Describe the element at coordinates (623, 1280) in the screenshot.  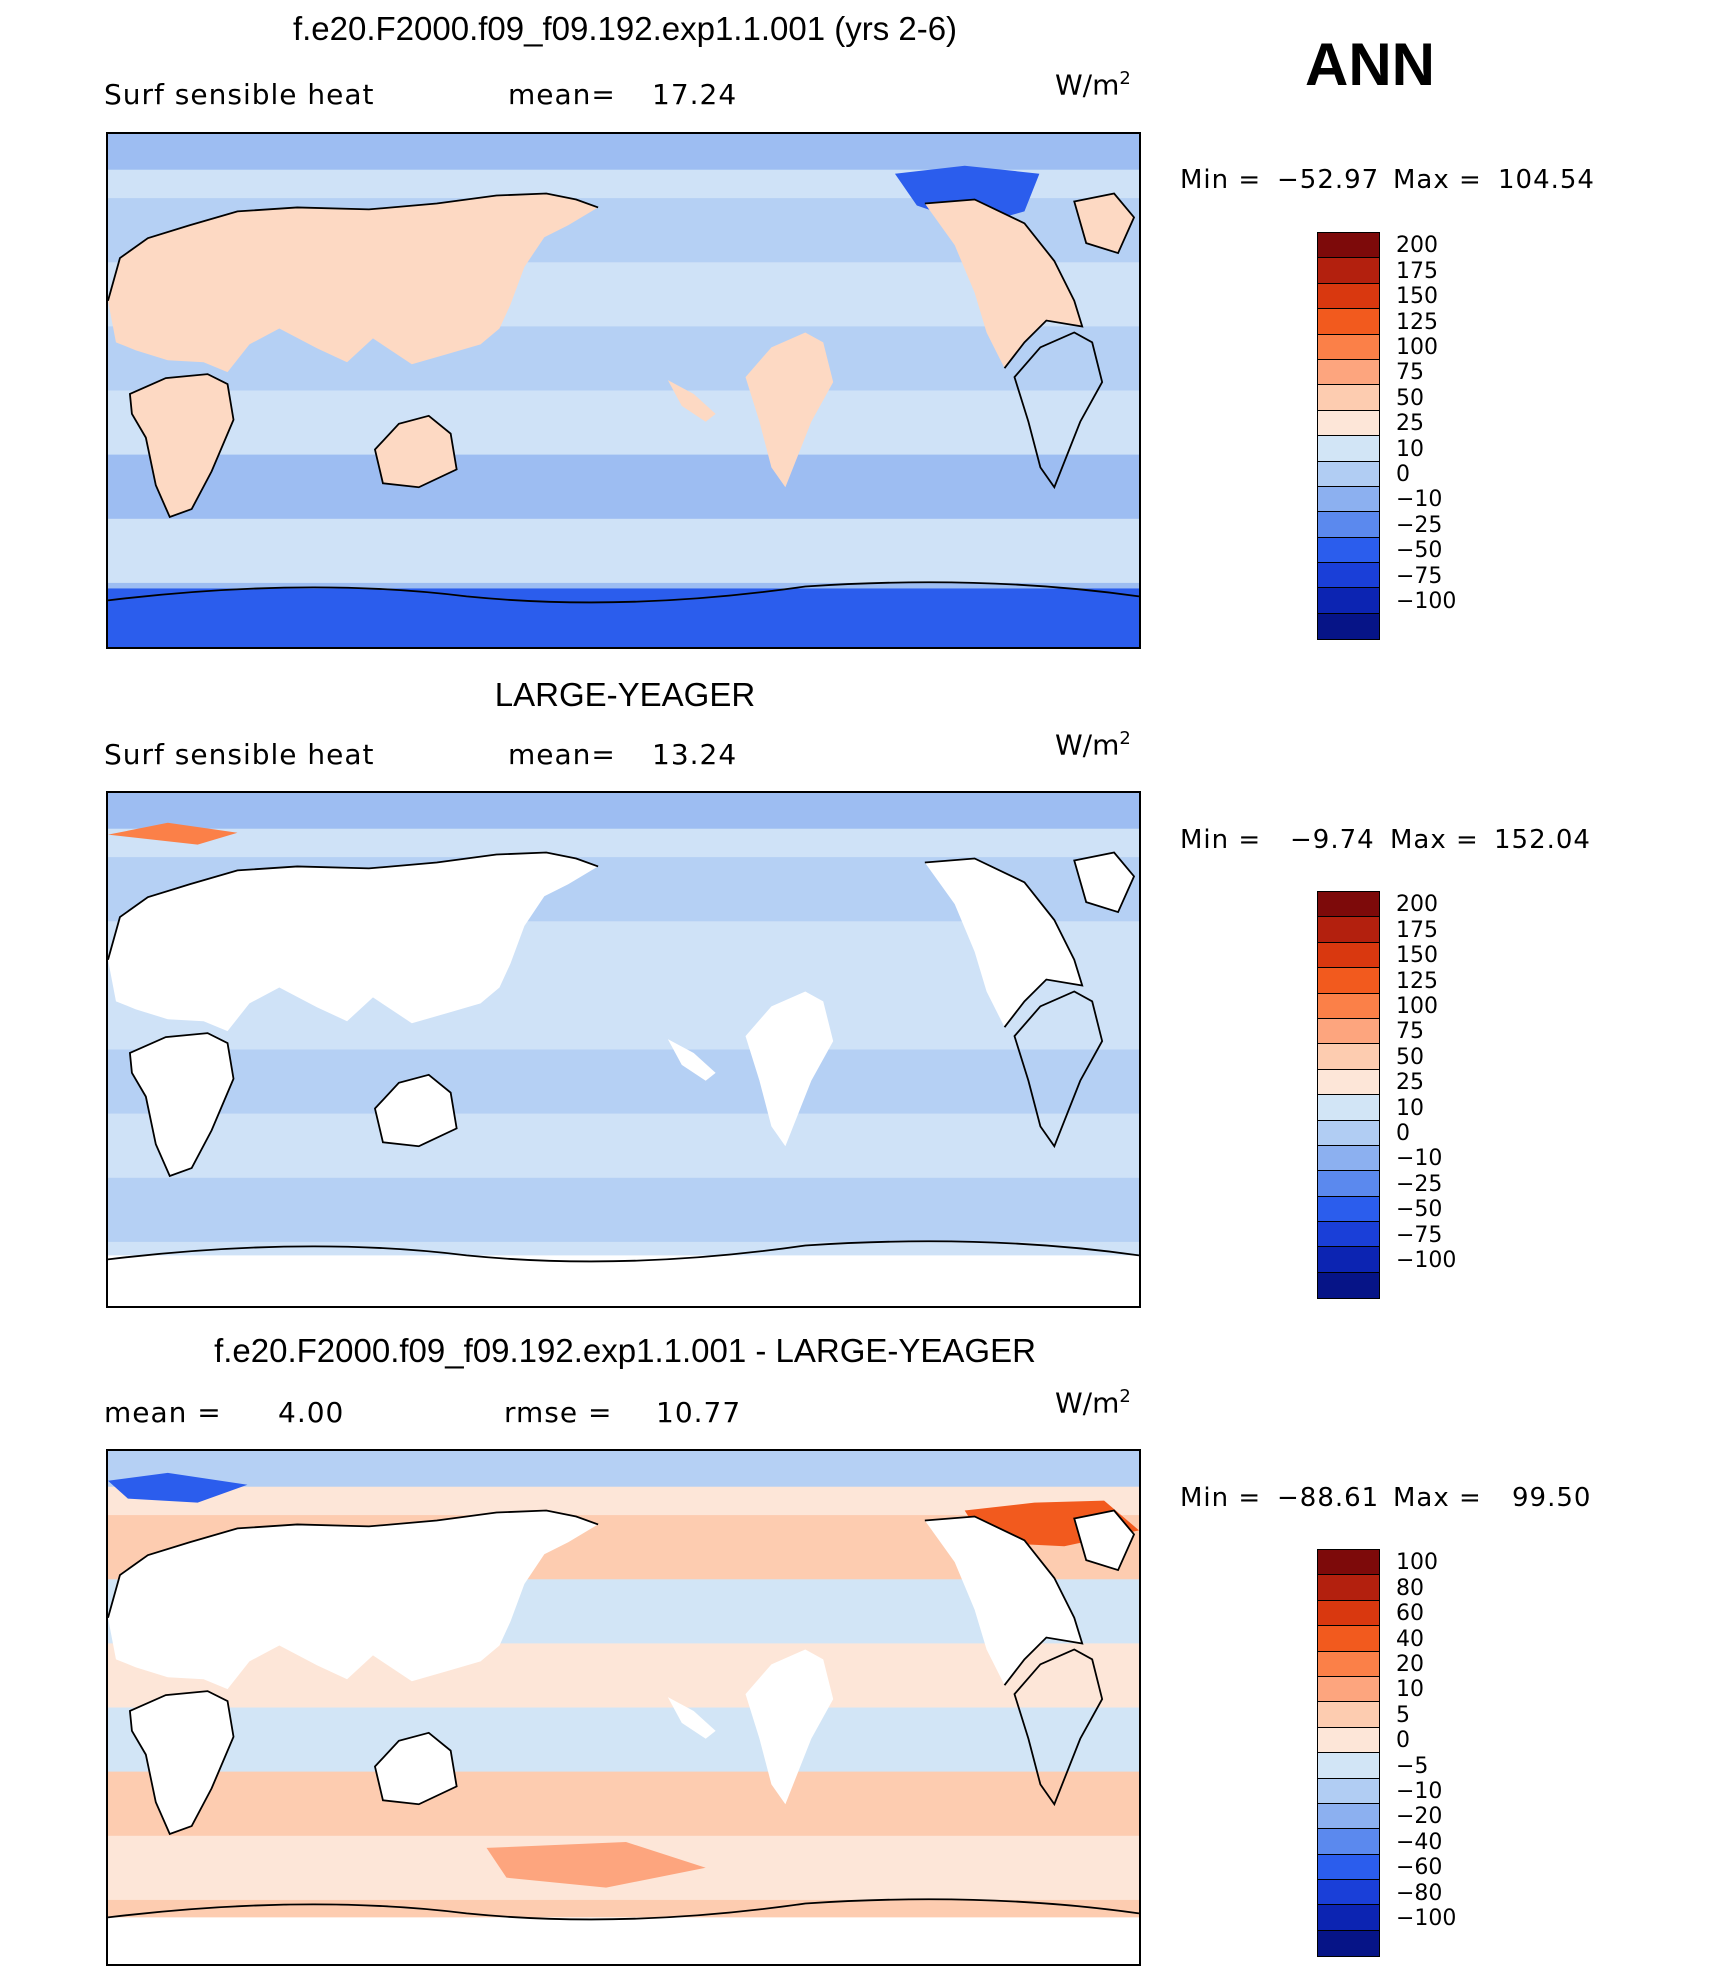
I see `antarctica-mask` at that location.